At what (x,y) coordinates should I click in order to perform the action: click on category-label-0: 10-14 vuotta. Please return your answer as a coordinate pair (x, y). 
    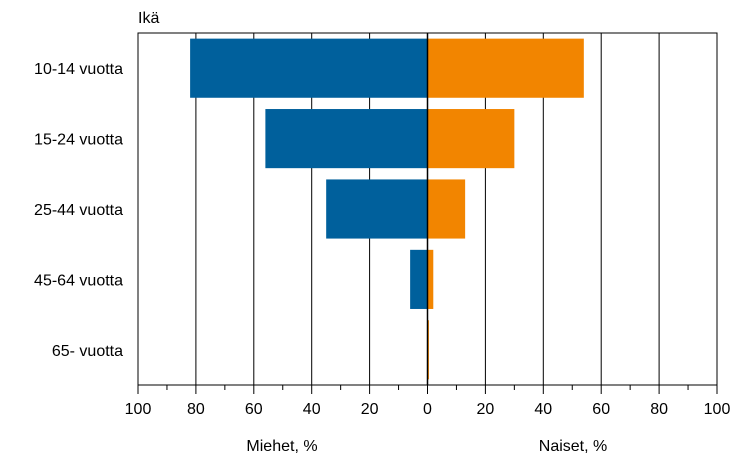
    Looking at the image, I should click on (78, 69).